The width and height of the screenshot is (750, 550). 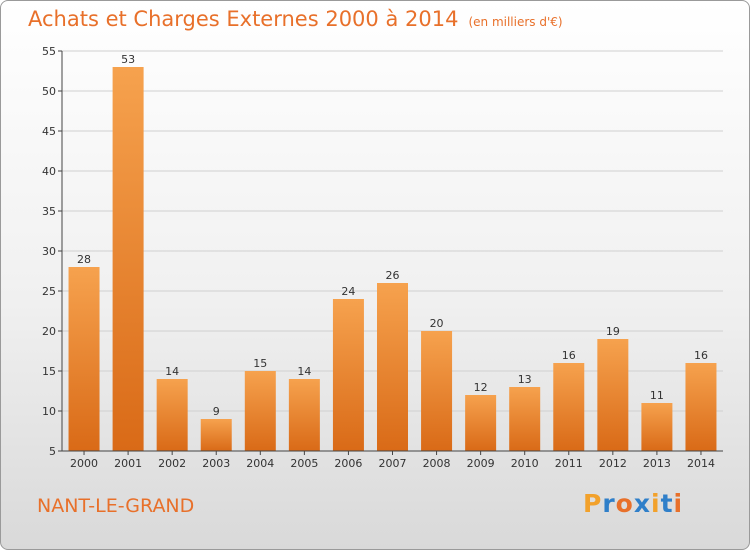 I want to click on y-tick-label: 15, so click(x=49, y=371).